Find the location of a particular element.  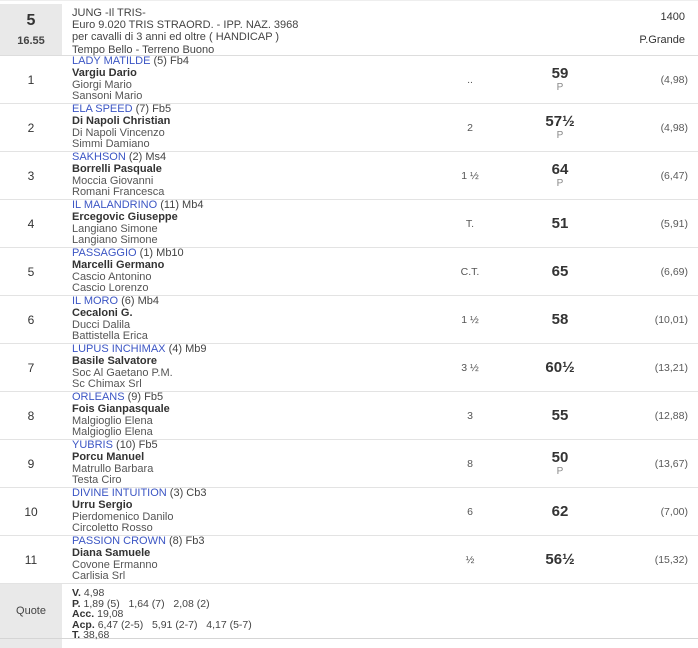

finish-position: 5 is located at coordinates (31, 271).